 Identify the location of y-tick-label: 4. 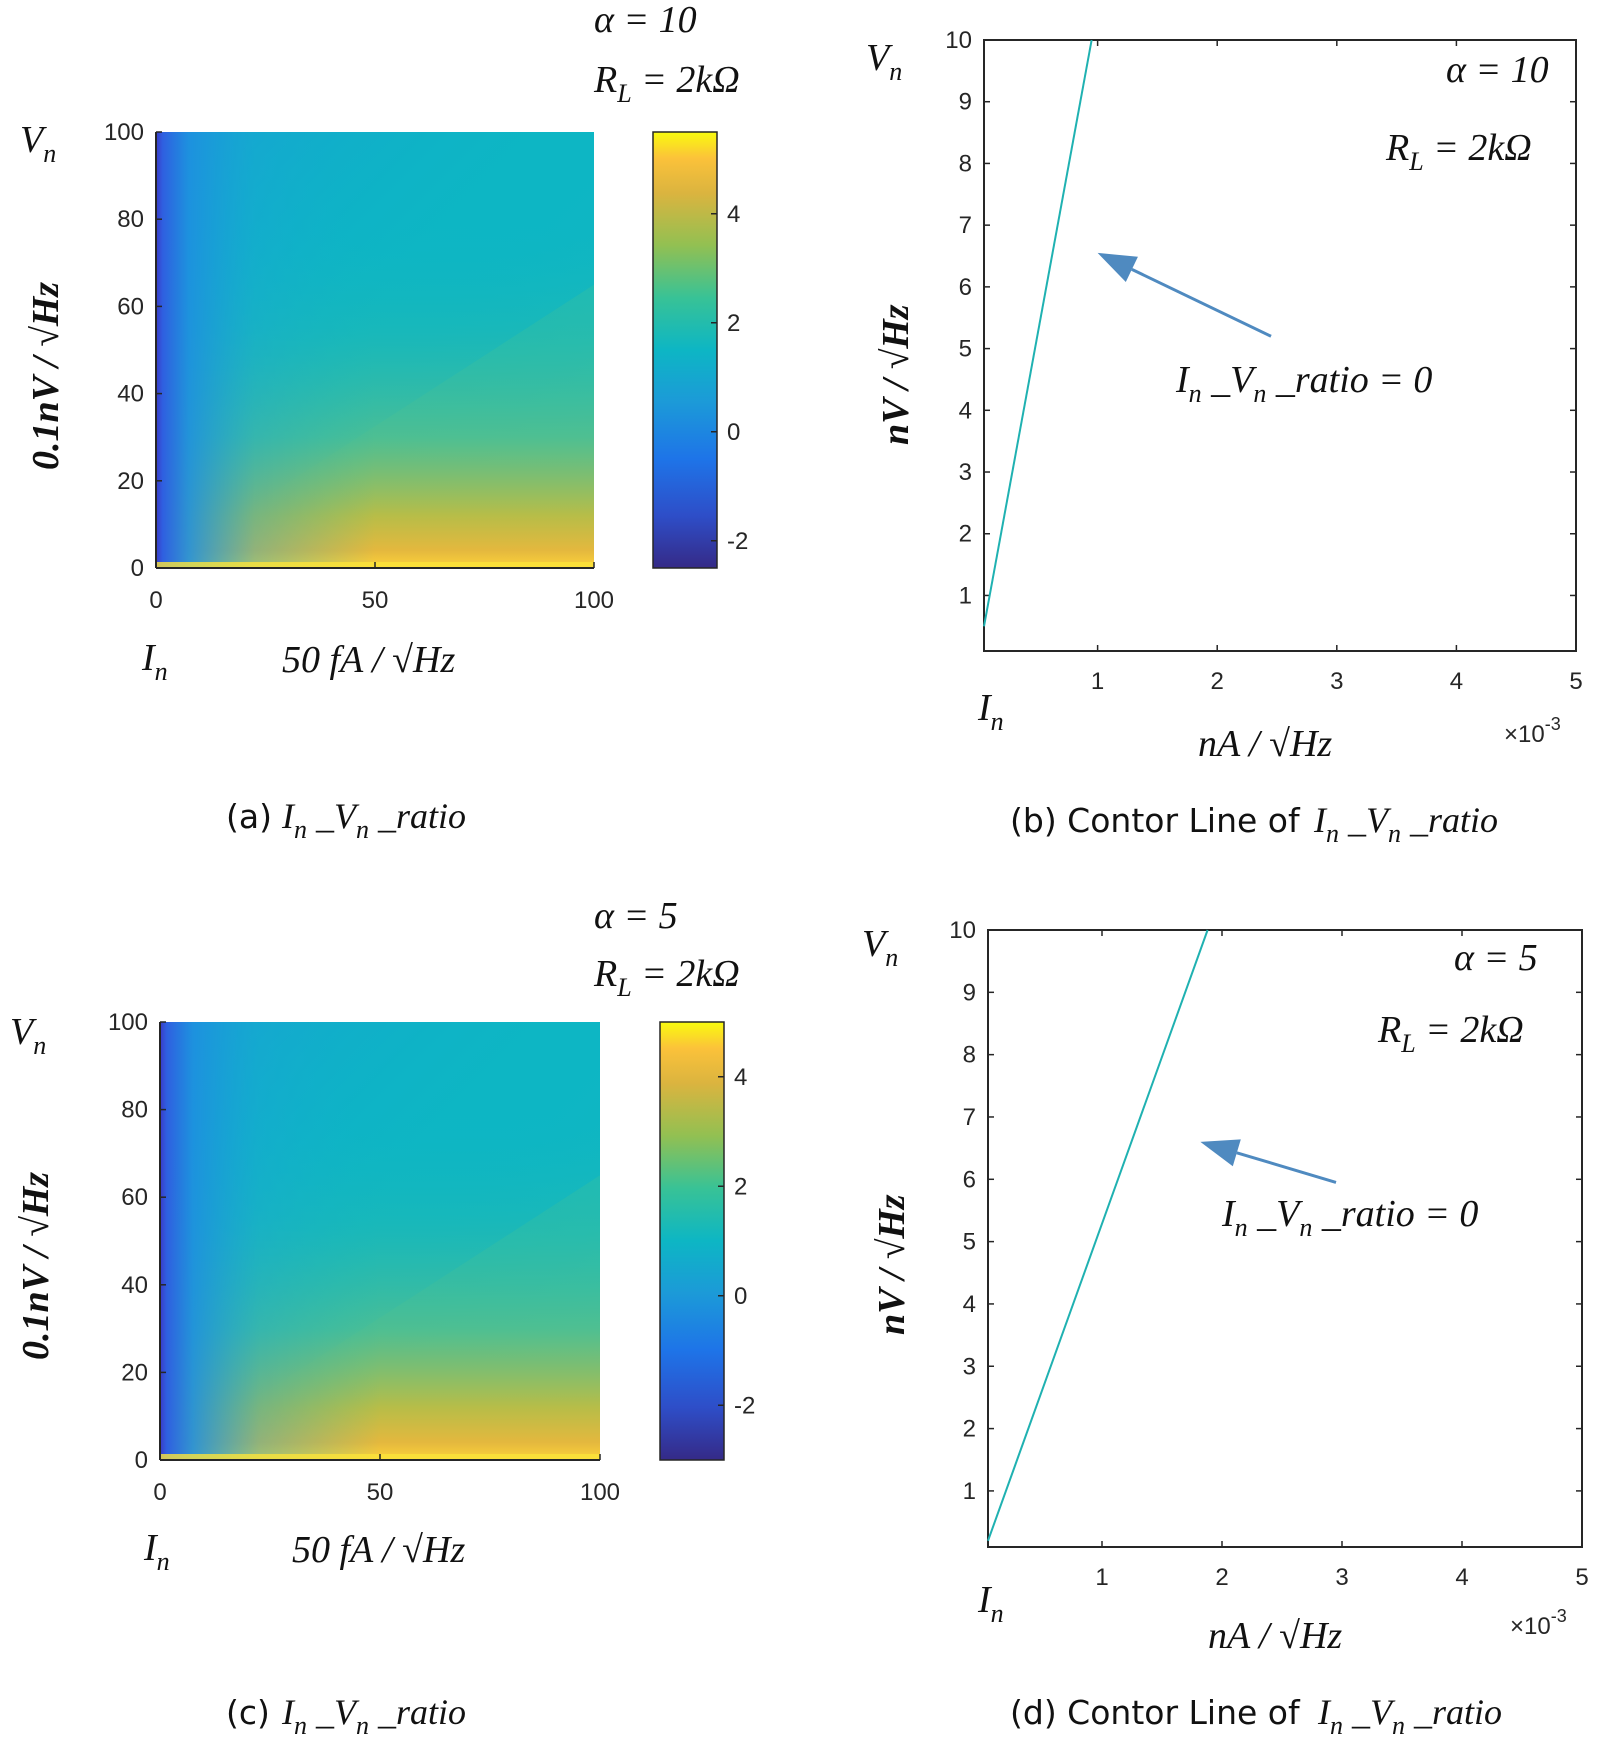
(969, 1304).